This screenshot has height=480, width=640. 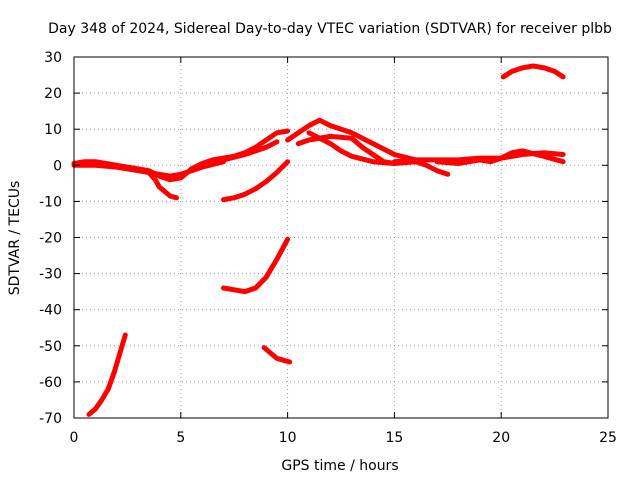 I want to click on y-tick-label: 0, so click(x=57, y=166).